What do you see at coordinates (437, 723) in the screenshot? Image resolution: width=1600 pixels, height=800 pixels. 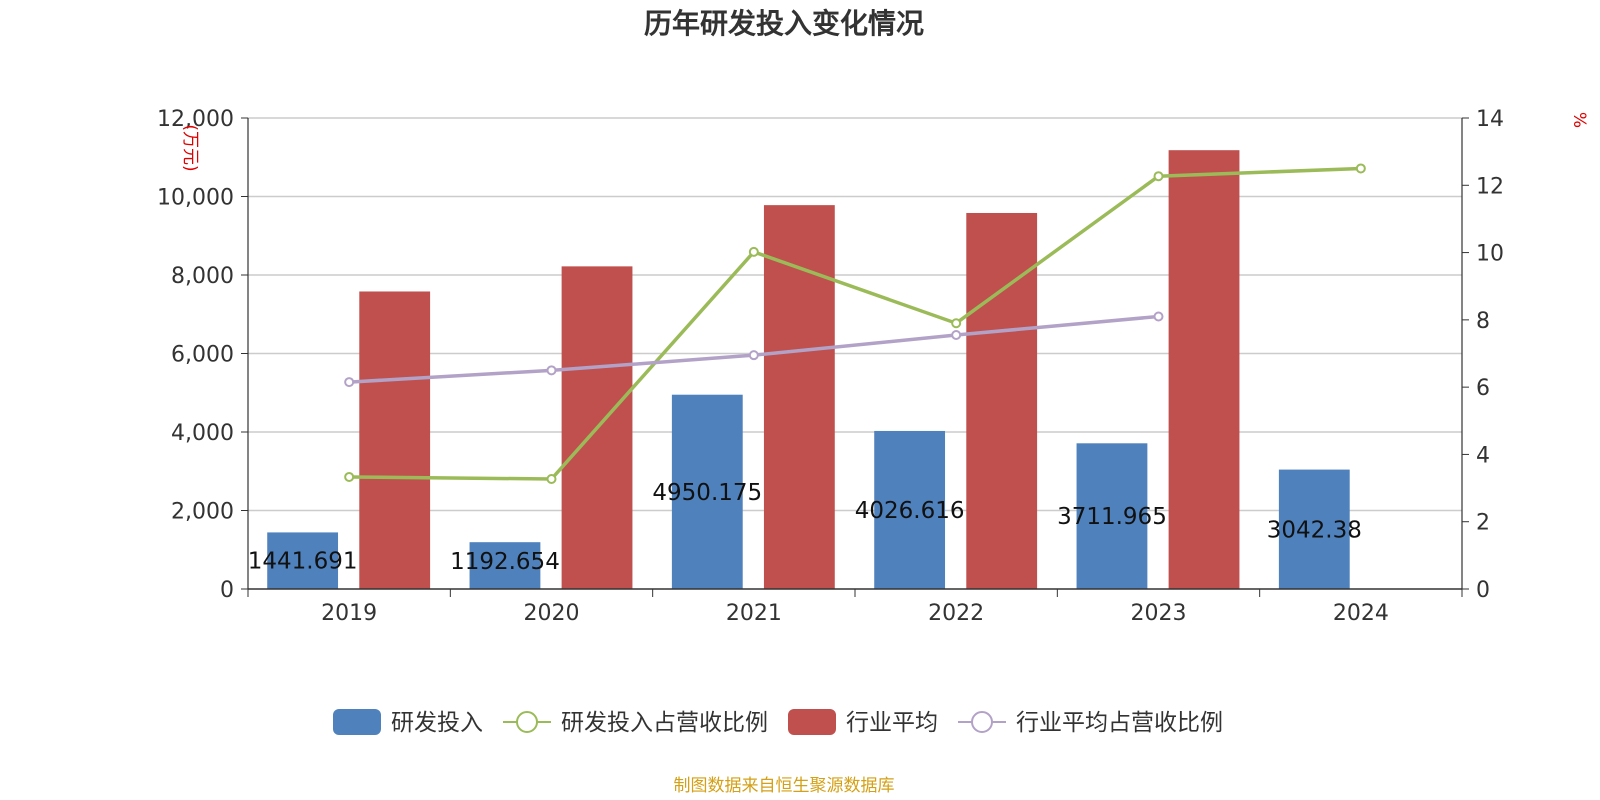 I see `legend-label: 研发投入` at bounding box center [437, 723].